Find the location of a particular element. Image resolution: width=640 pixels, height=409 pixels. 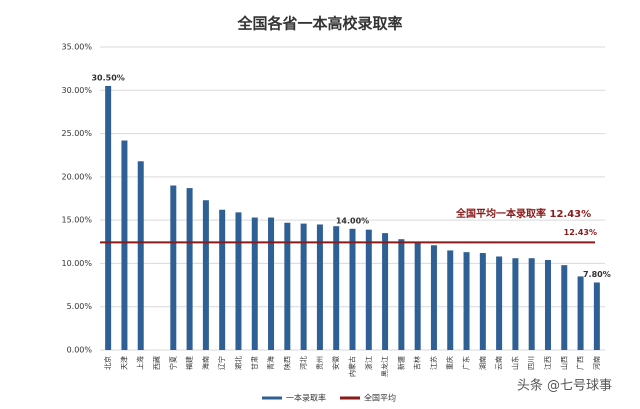

x-tick-label: 广西 is located at coordinates (580, 363).